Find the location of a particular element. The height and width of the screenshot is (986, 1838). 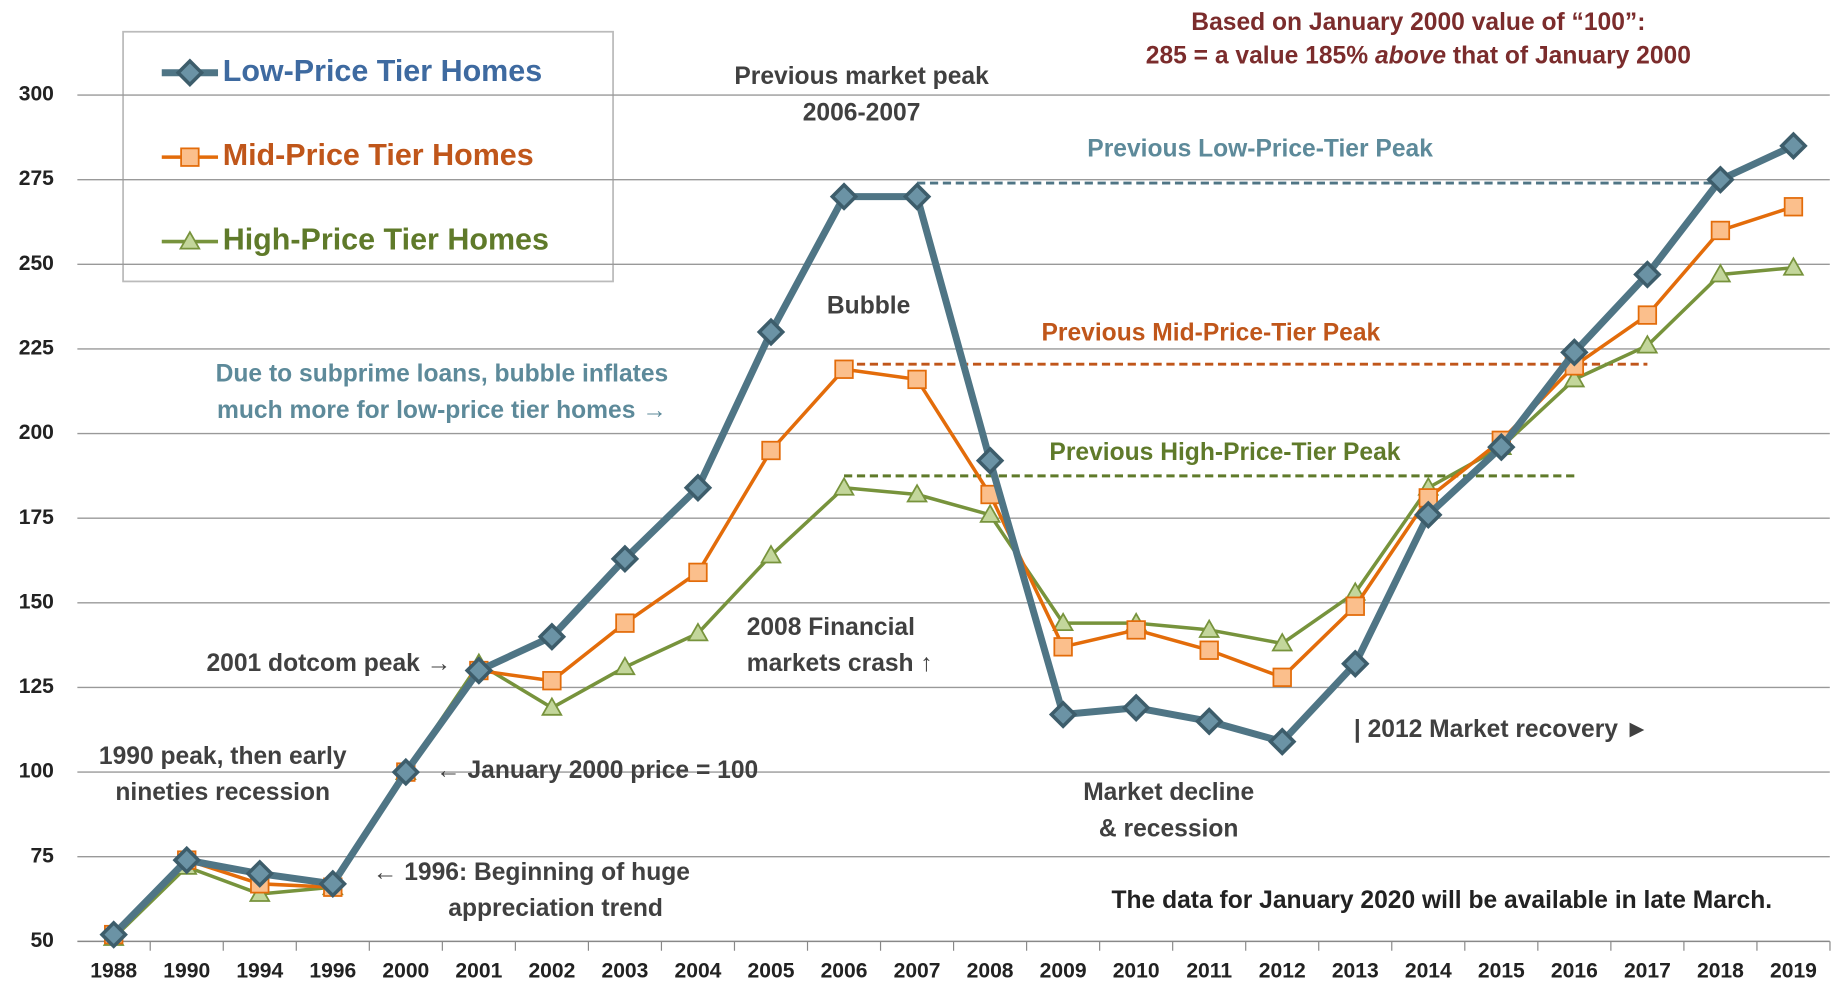

annotation: 2001 dotcom peak → is located at coordinates (328, 663).